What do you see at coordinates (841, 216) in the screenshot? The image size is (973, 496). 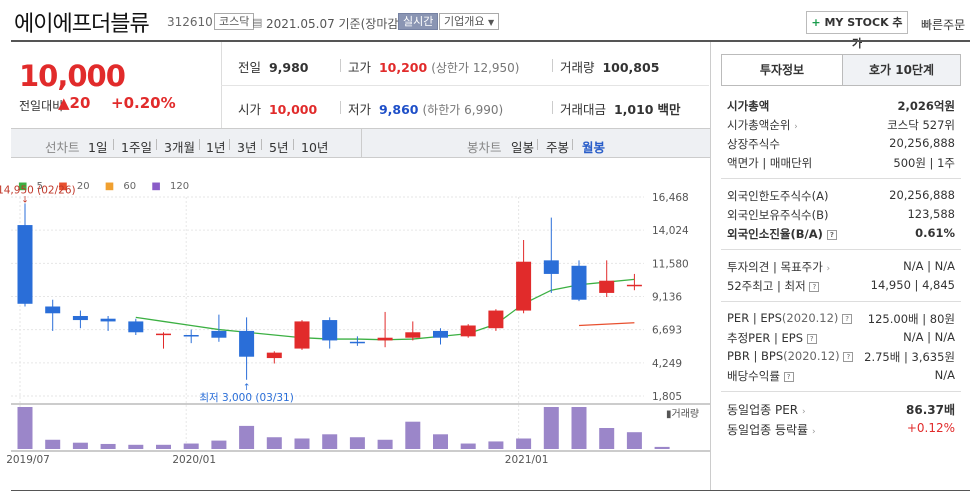 I see `foreign-hold-row: 외국인보유주식수(B) 123,588` at bounding box center [841, 216].